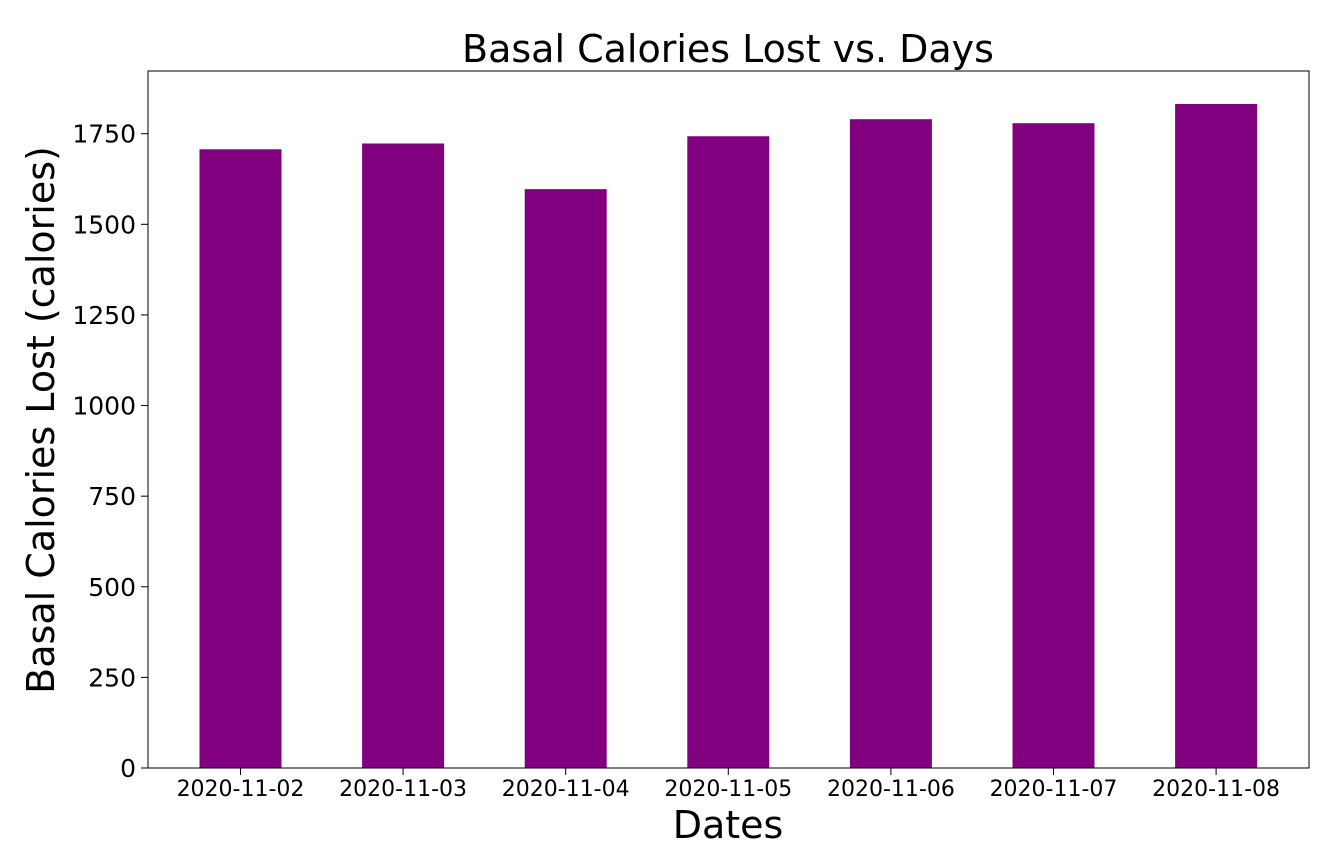 The width and height of the screenshot is (1333, 861). I want to click on y-tick-label: 1000, so click(104, 406).